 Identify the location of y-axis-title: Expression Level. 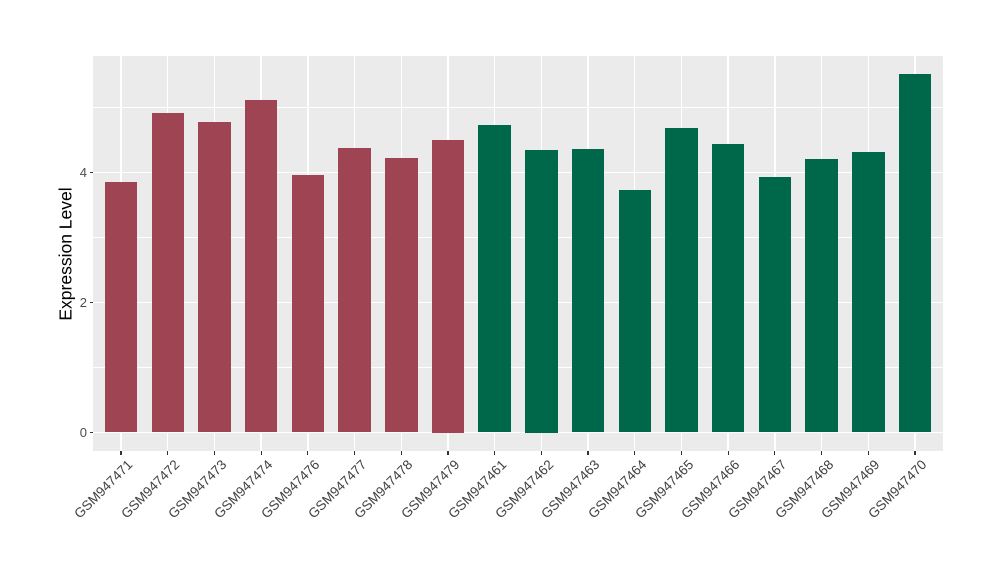
(65, 254).